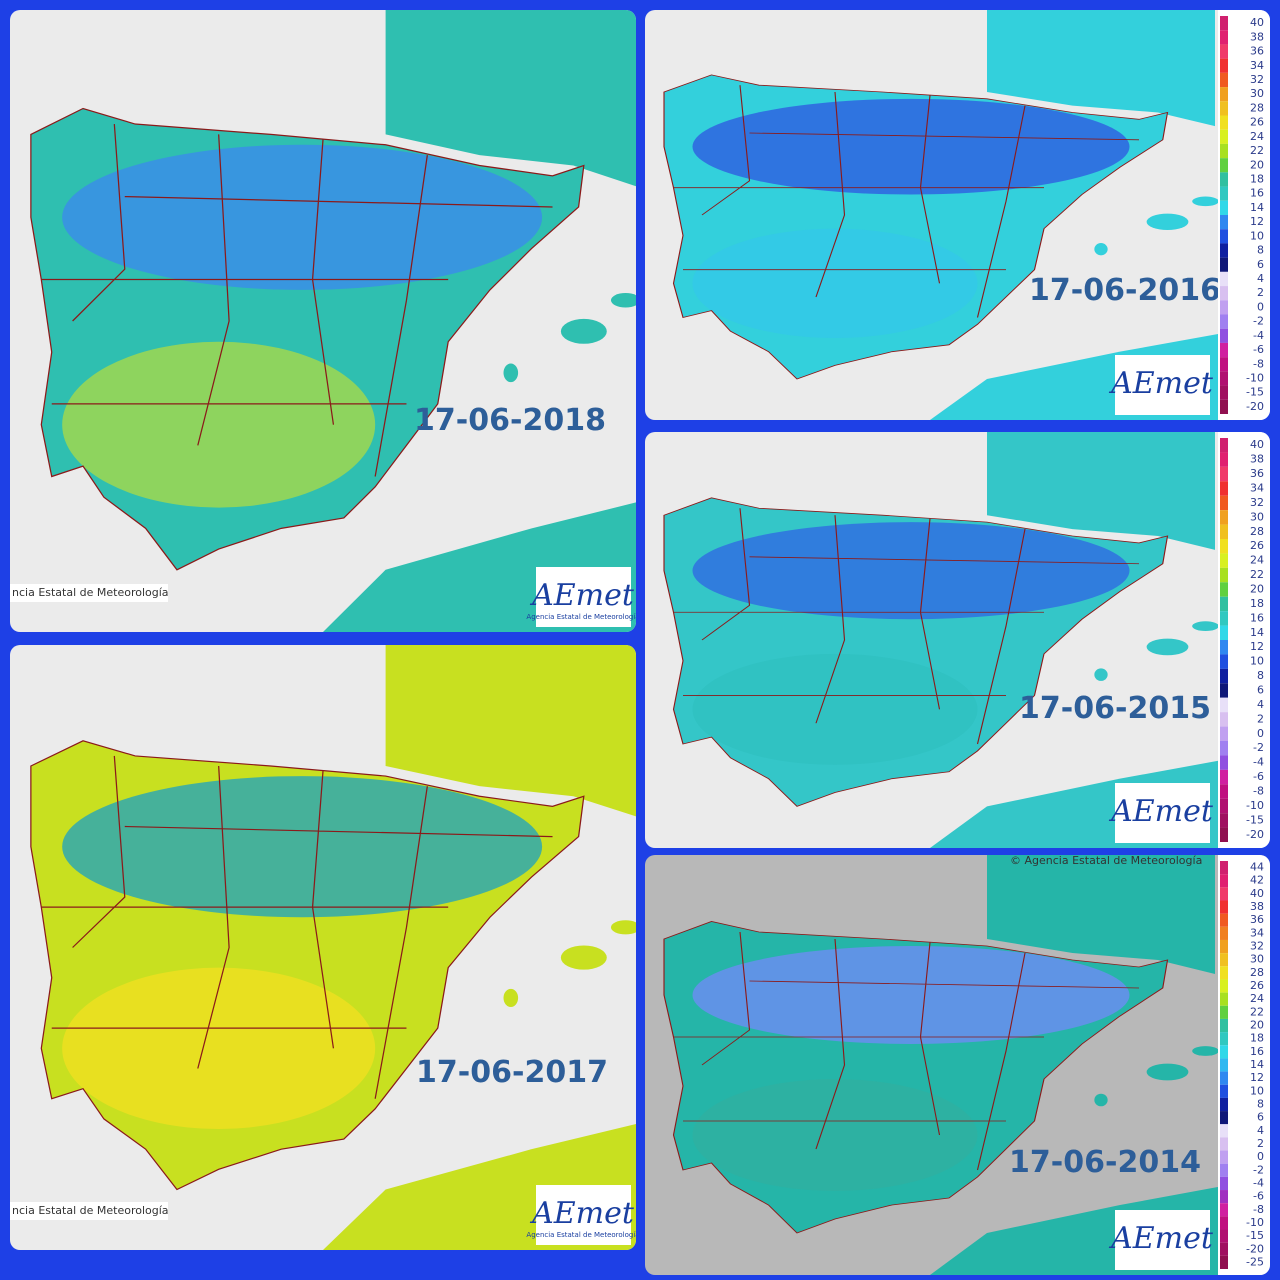  What do you see at coordinates (1125, 290) in the screenshot?
I see `date-label: 17-06-2016` at bounding box center [1125, 290].